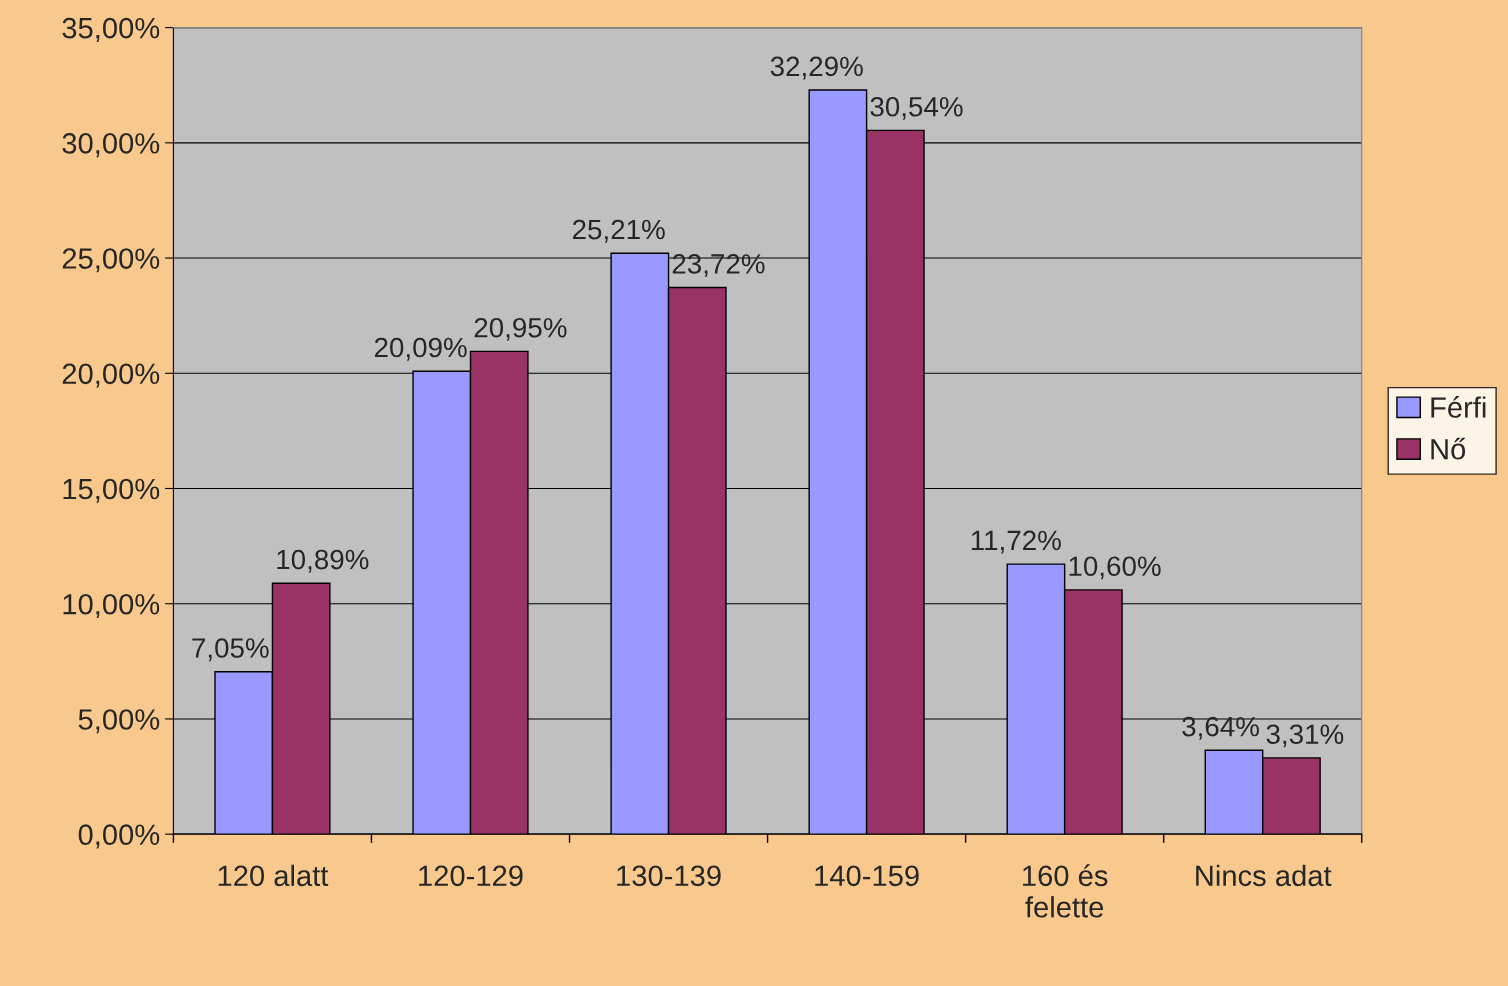  I want to click on x-tick-label: 160 és felette, so click(1065, 891).